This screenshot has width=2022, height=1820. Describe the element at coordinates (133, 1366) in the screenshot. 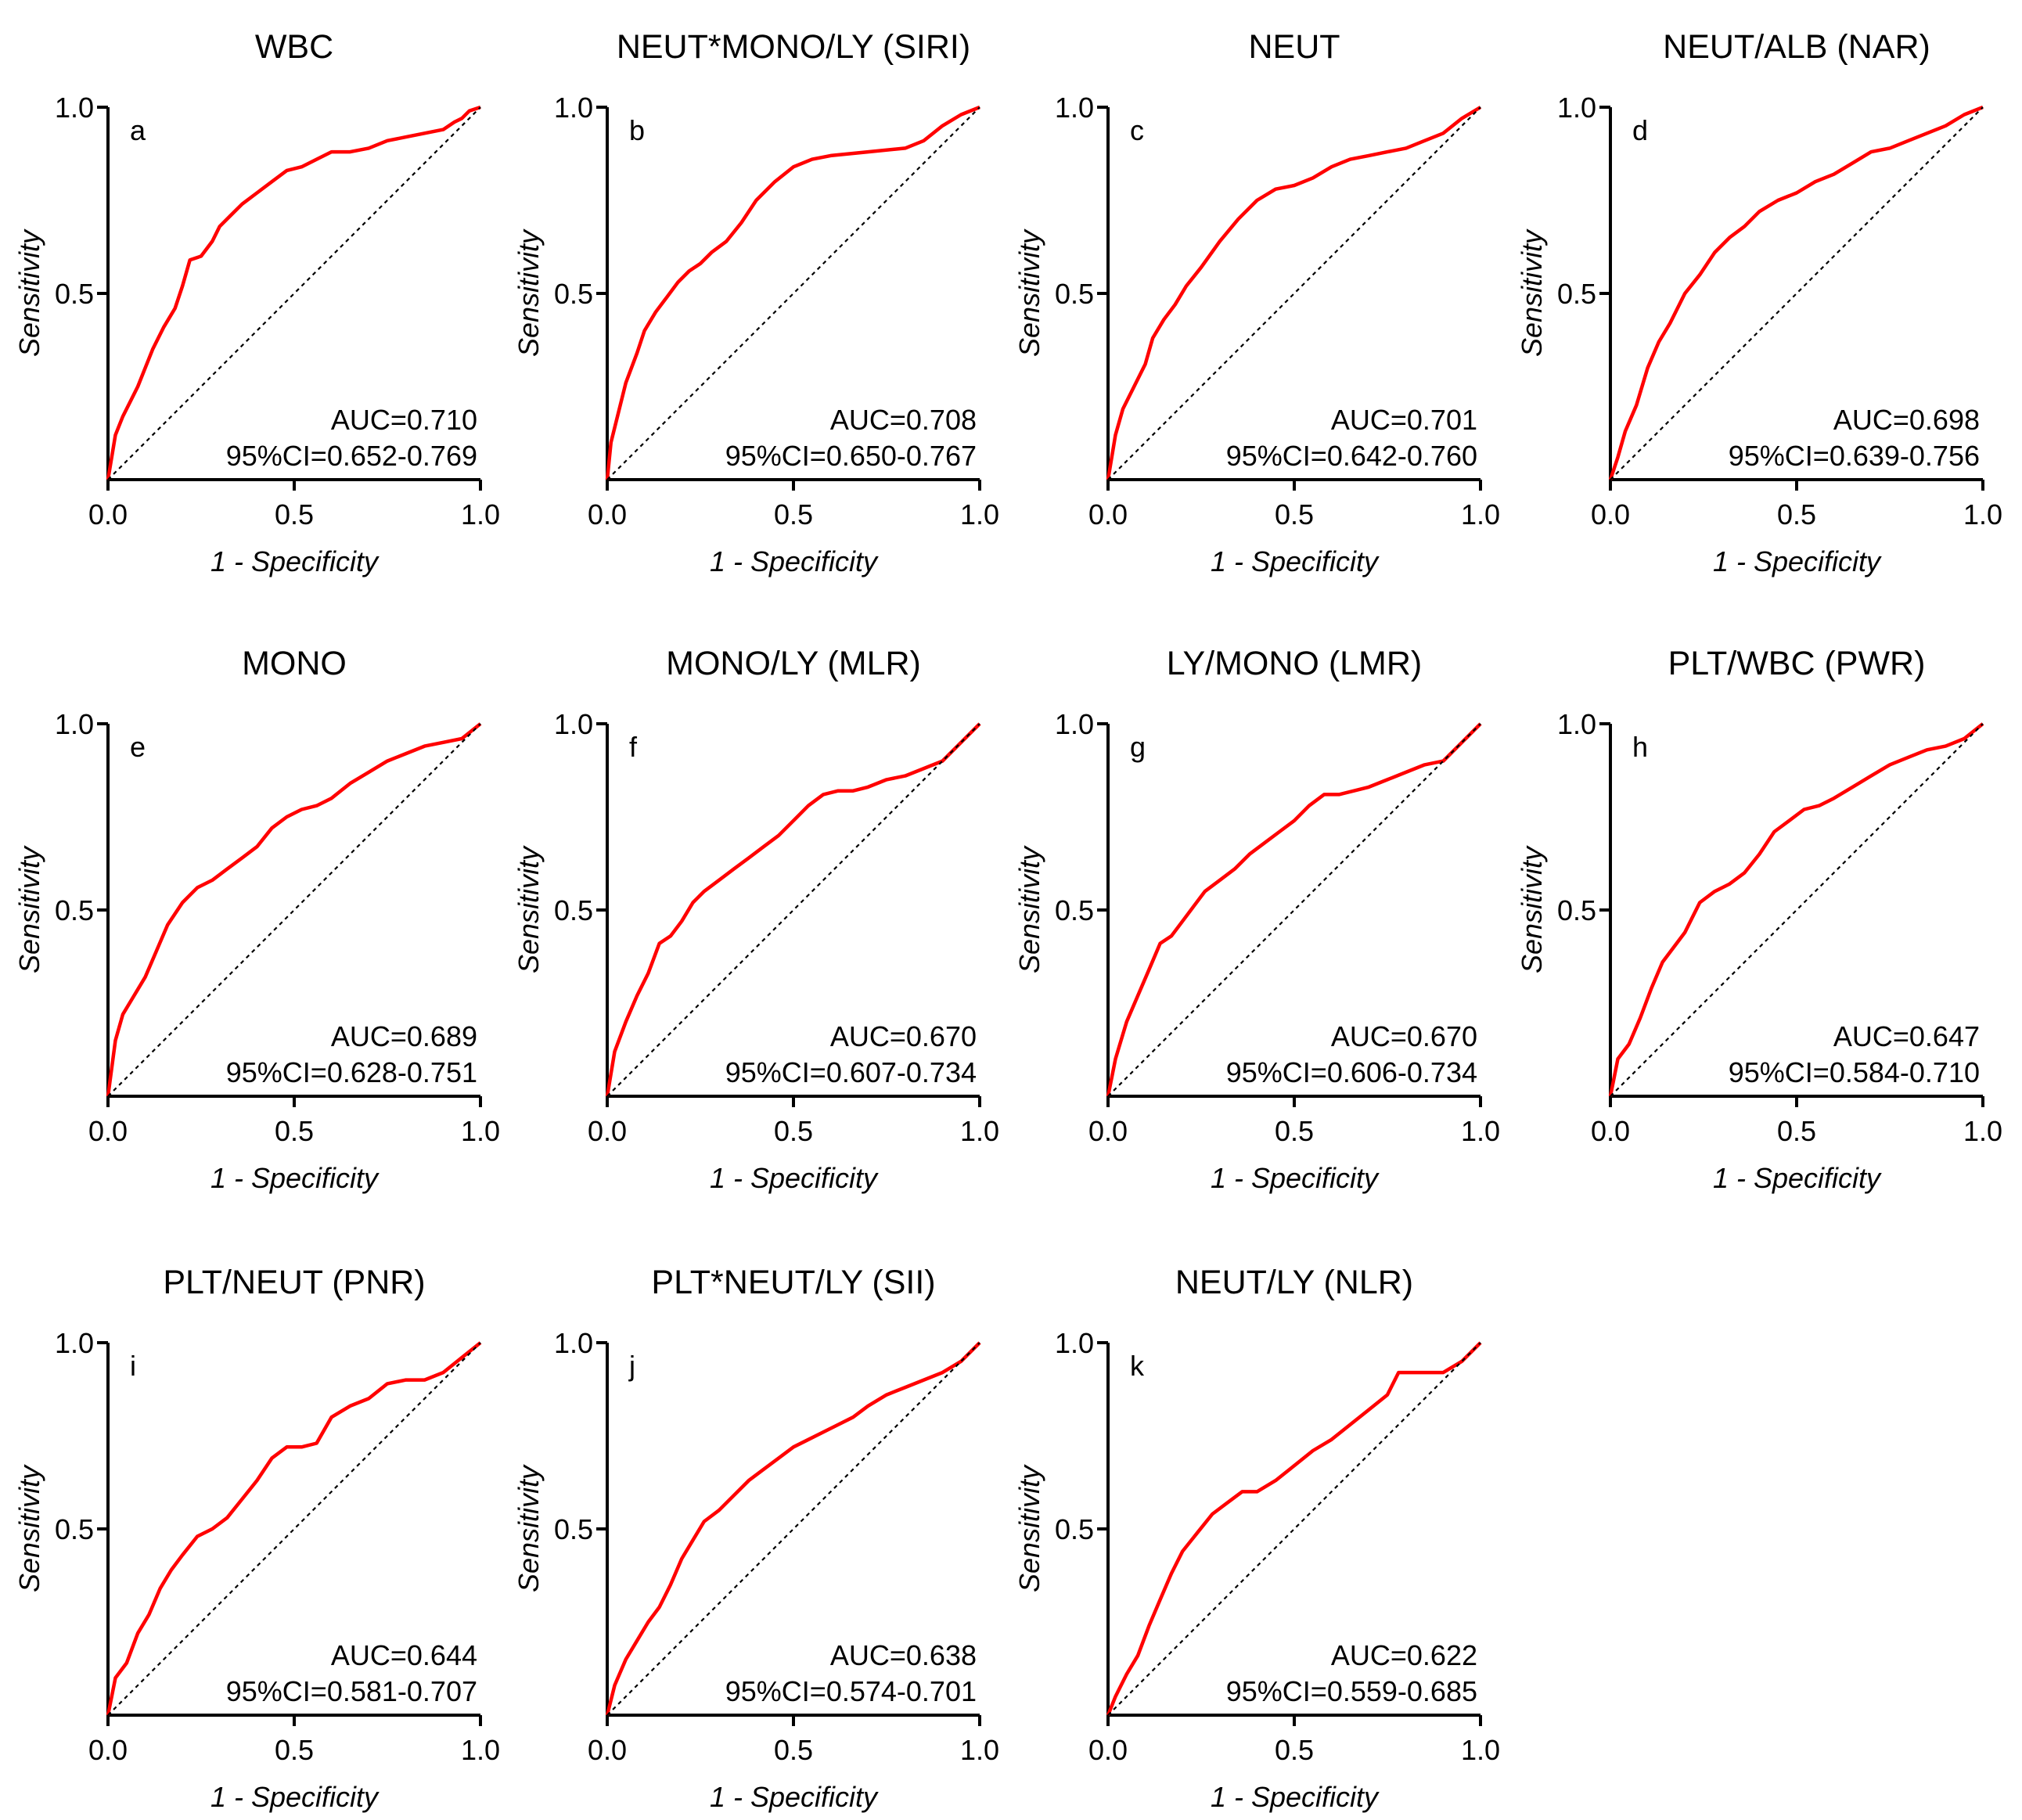

I see `panel-letter: i` at that location.